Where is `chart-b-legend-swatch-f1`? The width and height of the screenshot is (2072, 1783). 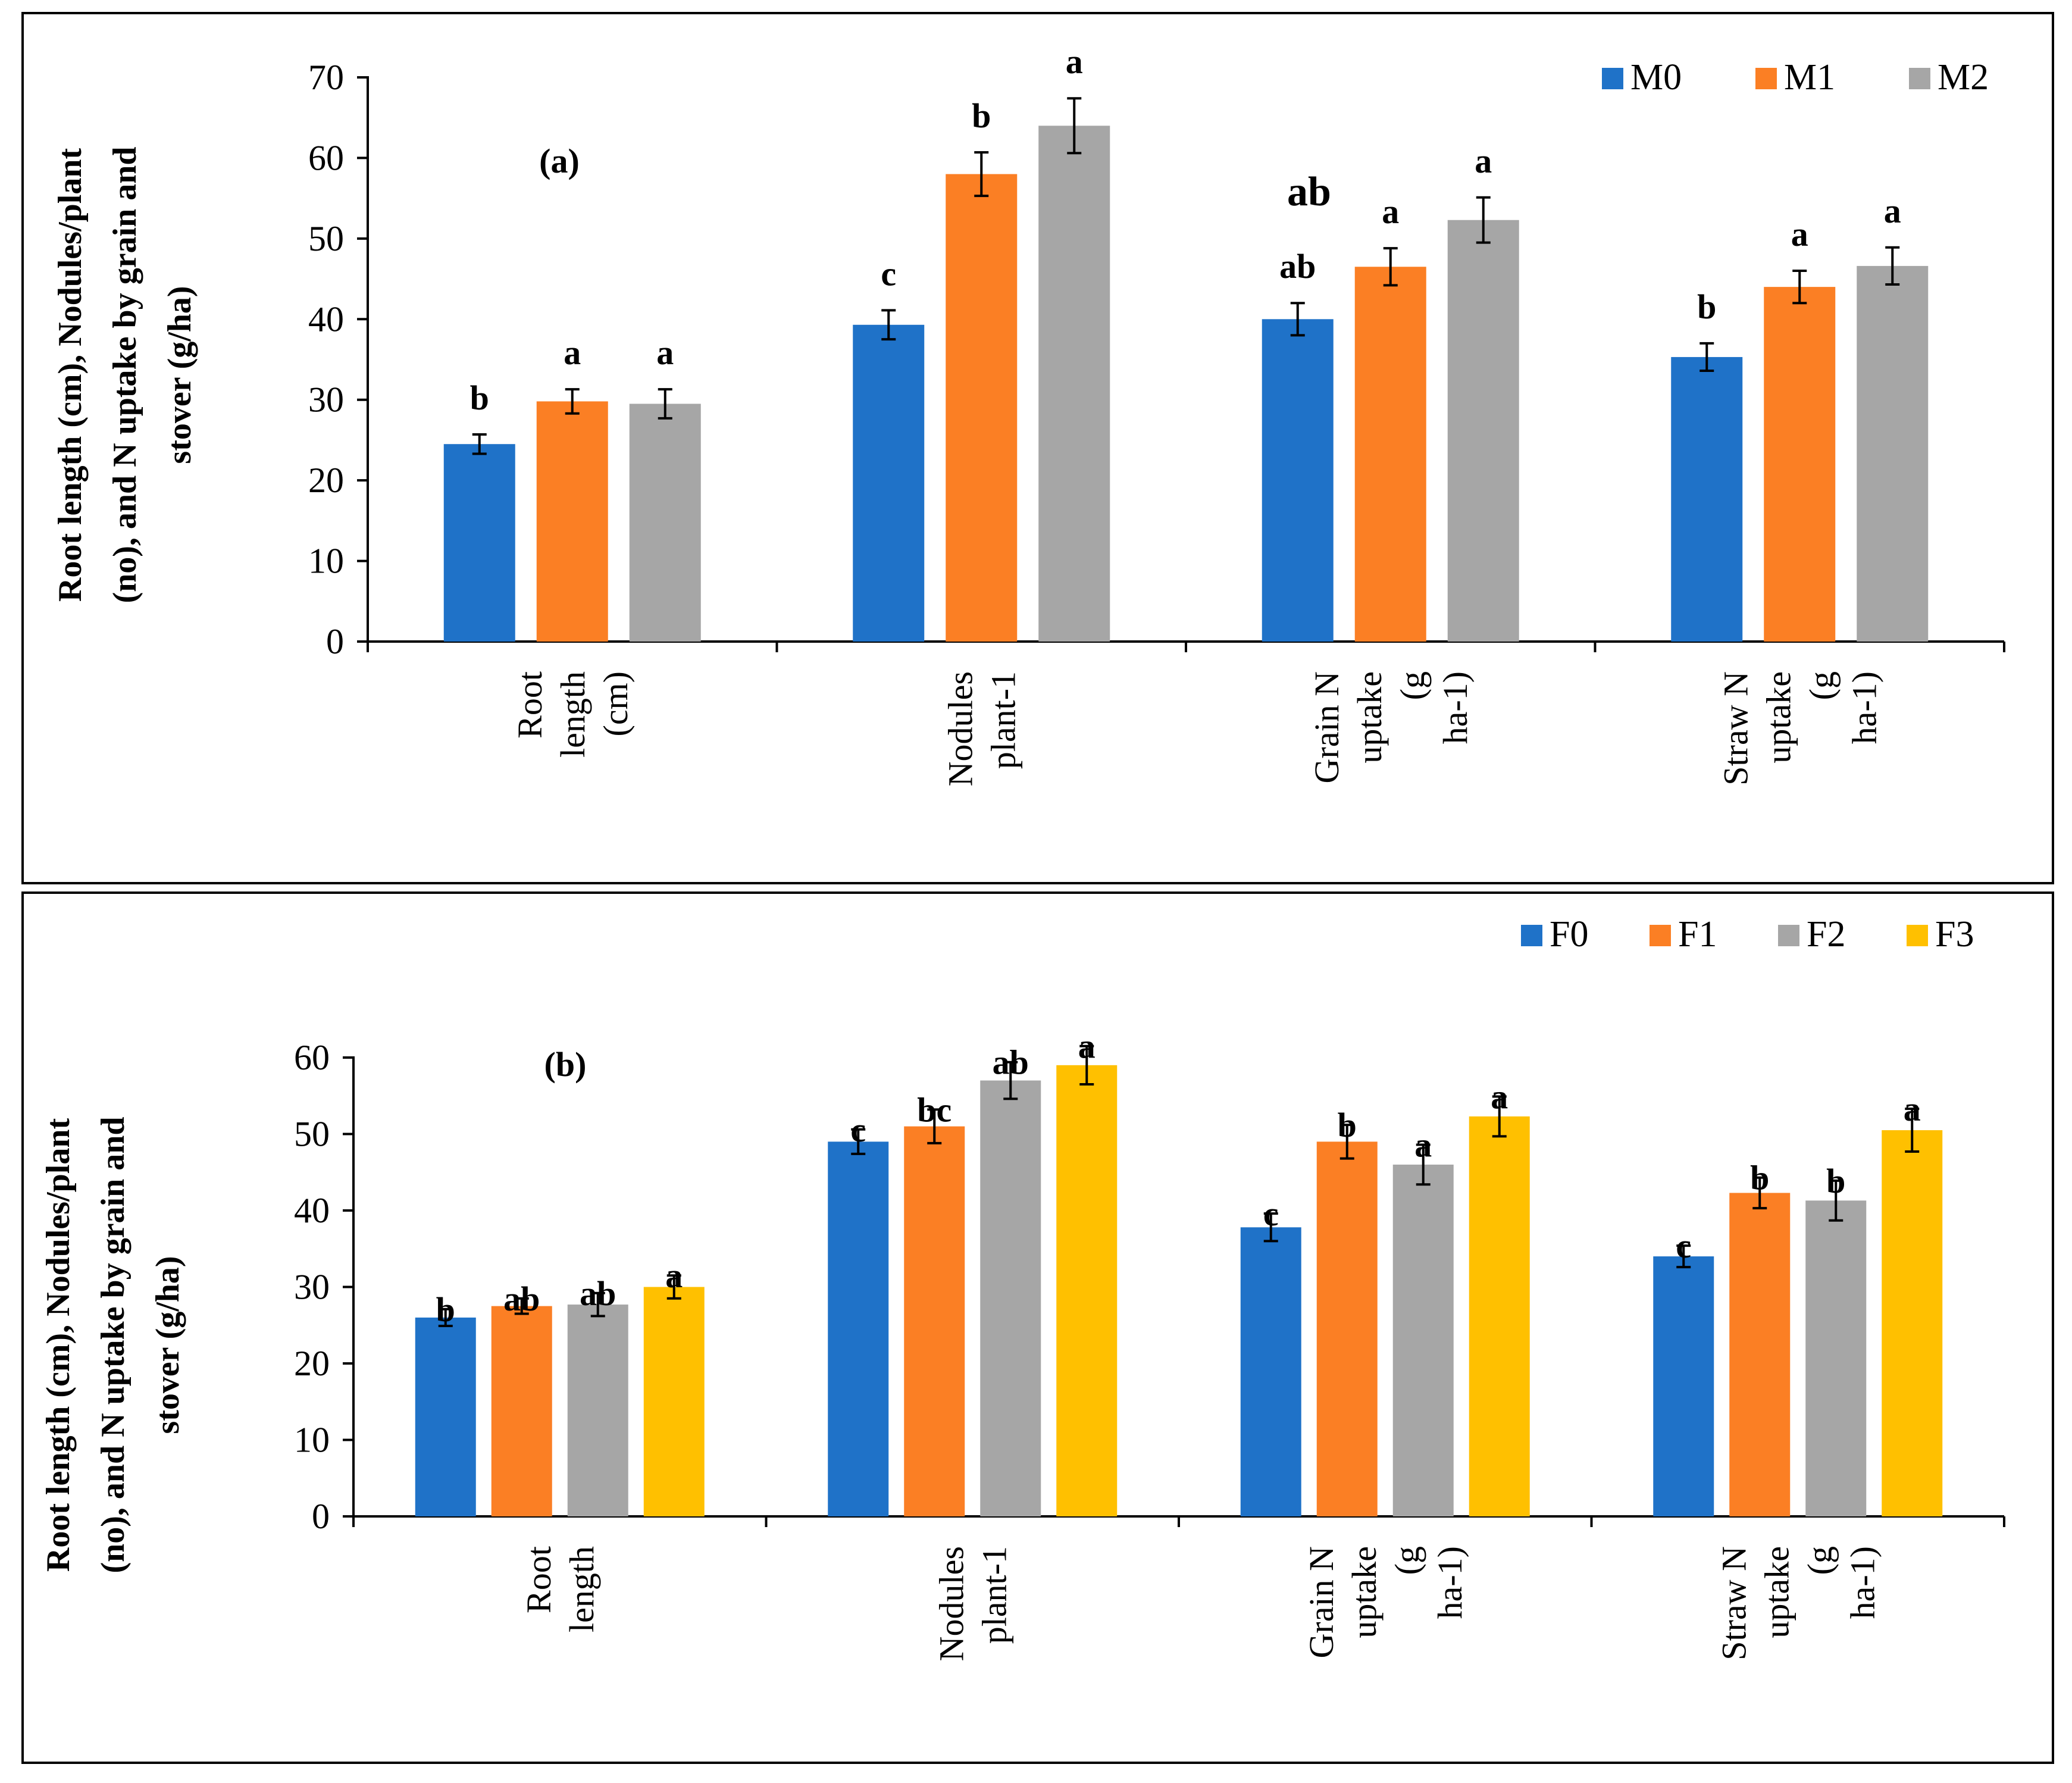
chart-b-legend-swatch-f1 is located at coordinates (1660, 935).